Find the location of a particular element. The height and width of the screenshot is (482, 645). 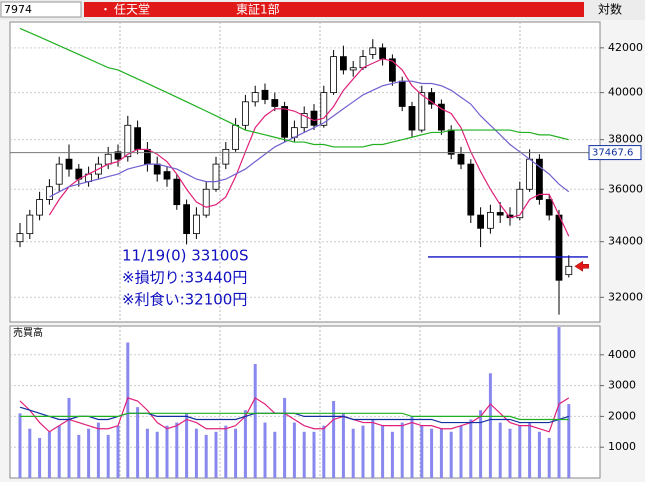

panel-title: 売買高 is located at coordinates (28, 332).